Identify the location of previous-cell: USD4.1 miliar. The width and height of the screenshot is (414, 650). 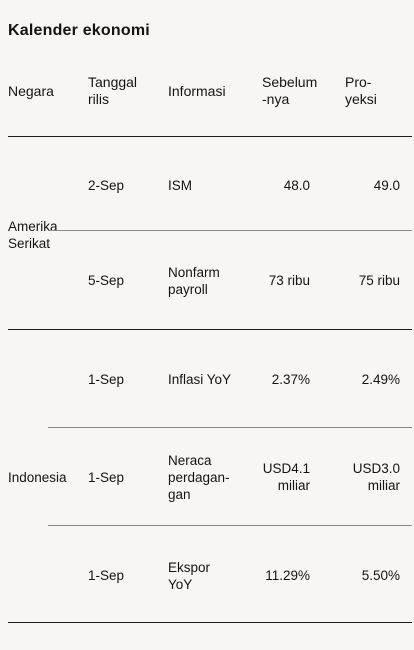
(286, 477).